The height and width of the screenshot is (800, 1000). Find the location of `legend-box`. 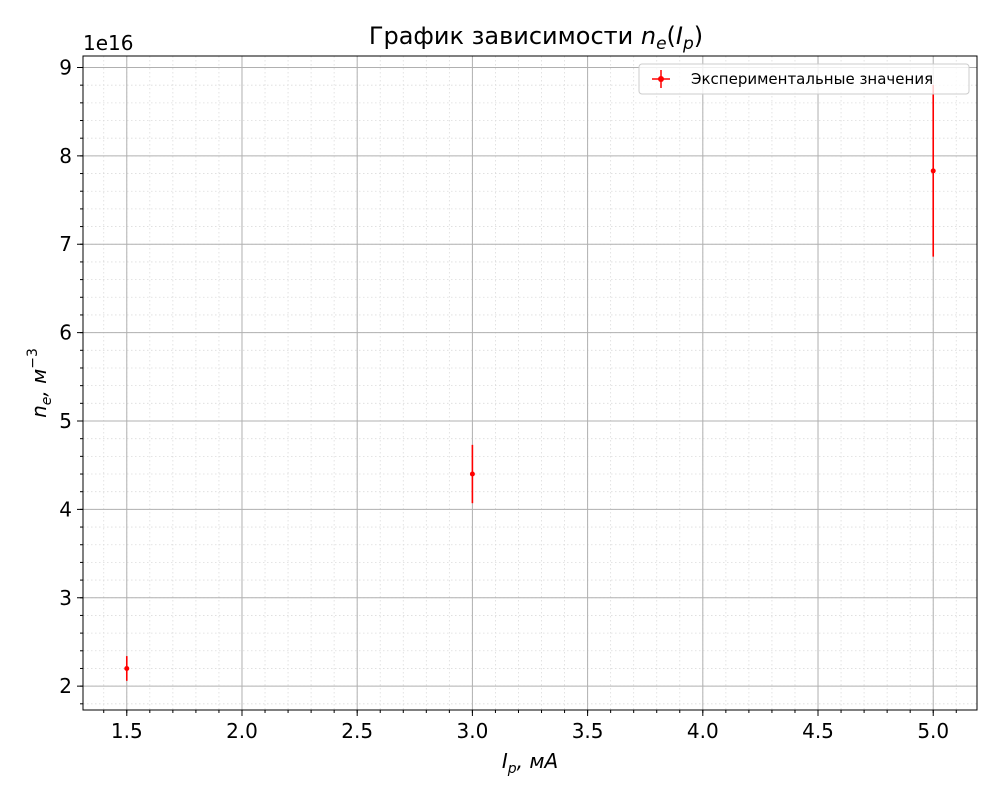

legend-box is located at coordinates (804, 79).